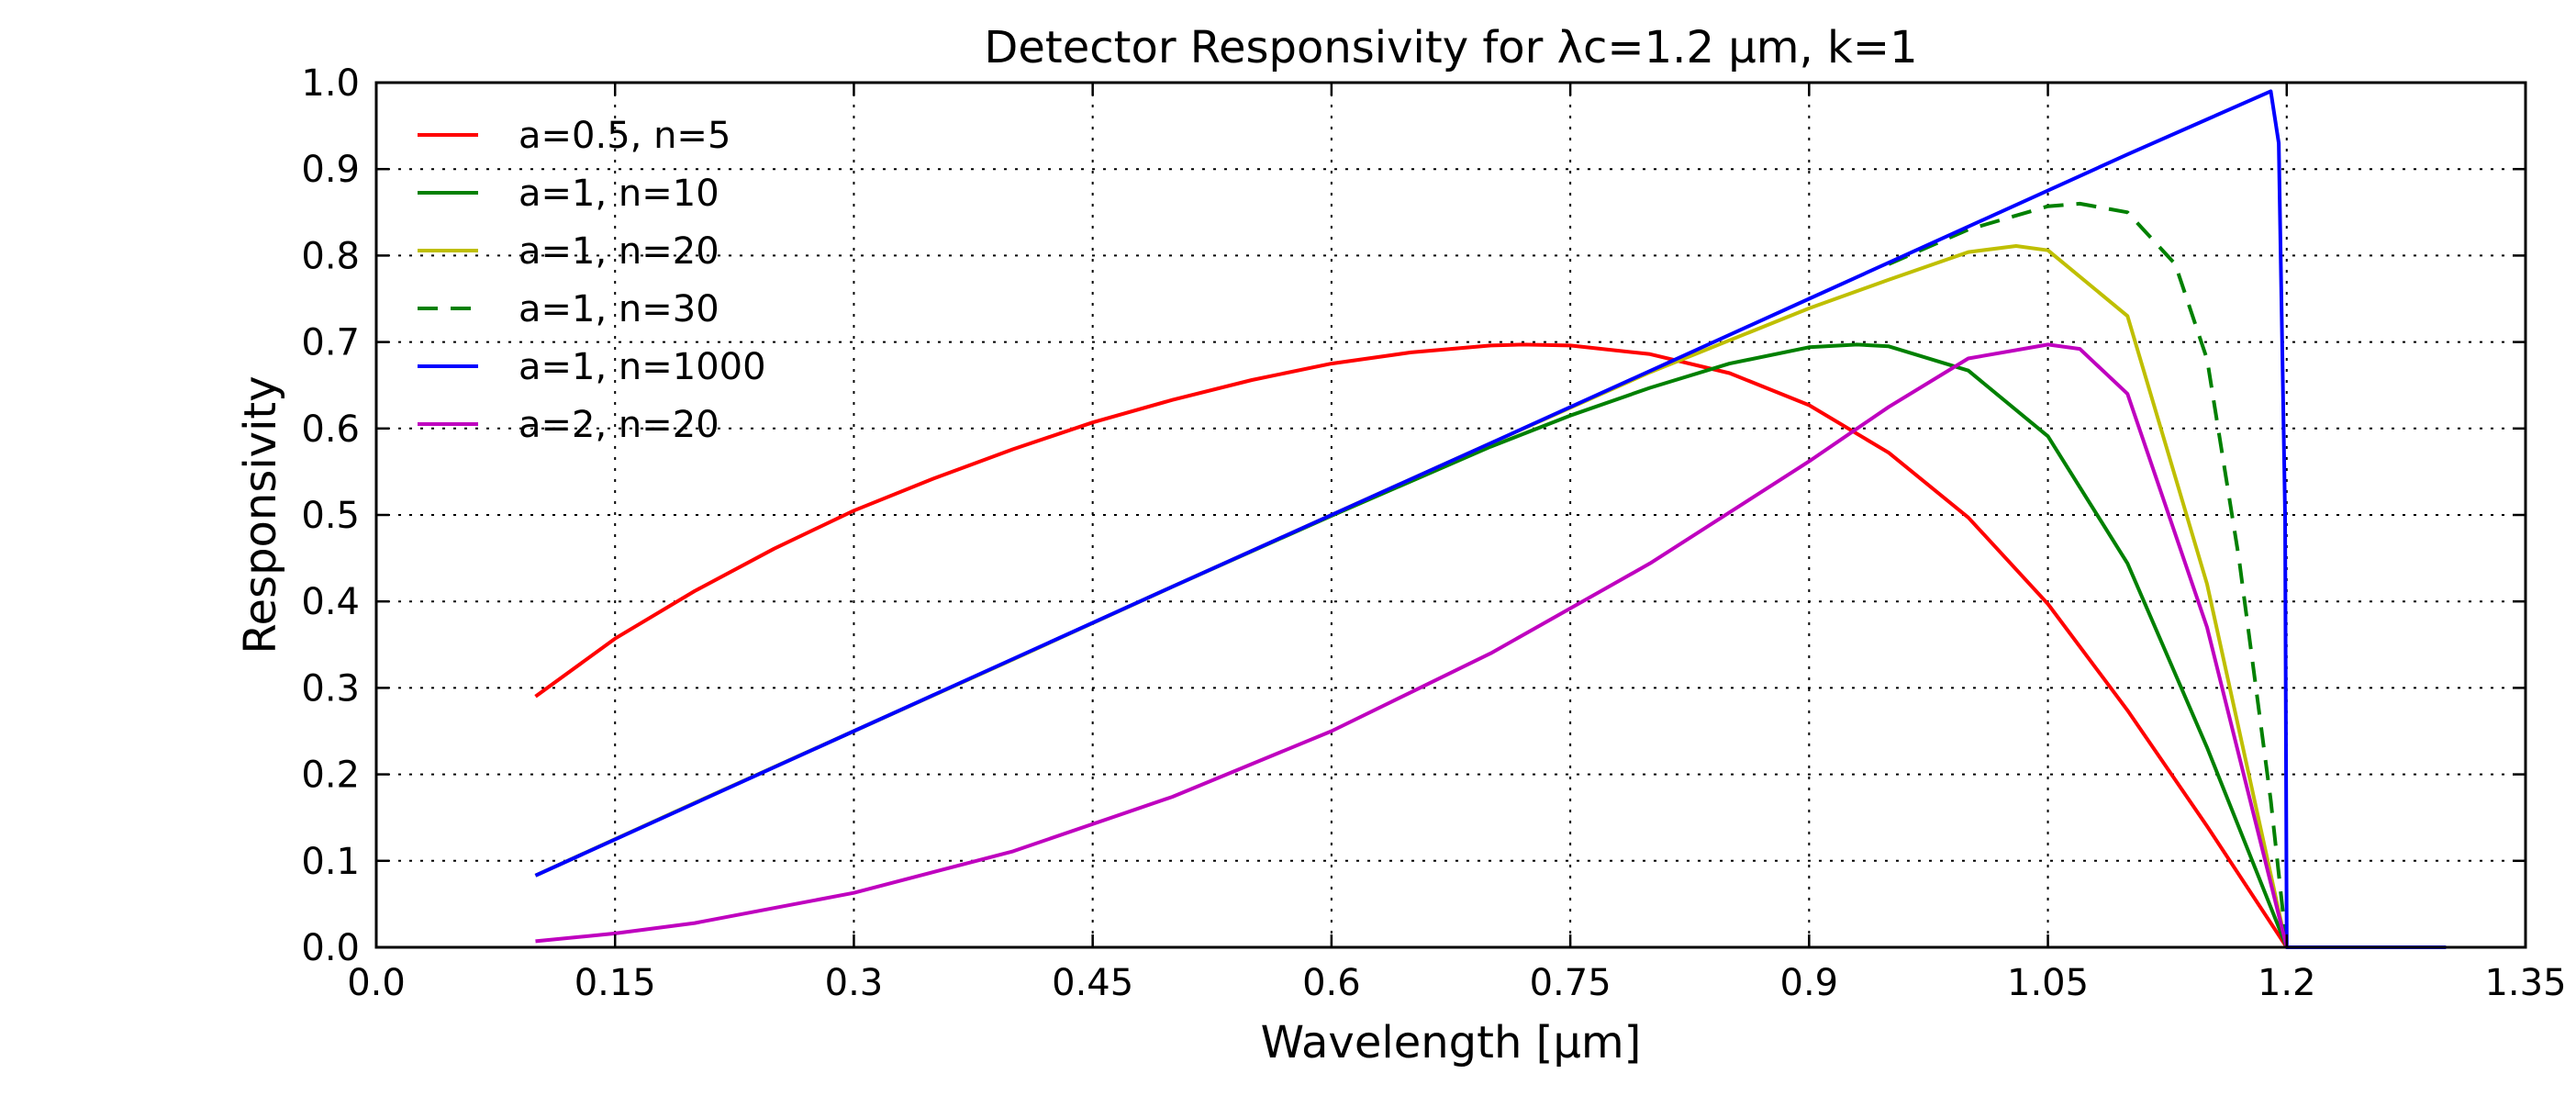 Image resolution: width=2576 pixels, height=1096 pixels. Describe the element at coordinates (1571, 983) in the screenshot. I see `x-tick-label: 0.75` at that location.